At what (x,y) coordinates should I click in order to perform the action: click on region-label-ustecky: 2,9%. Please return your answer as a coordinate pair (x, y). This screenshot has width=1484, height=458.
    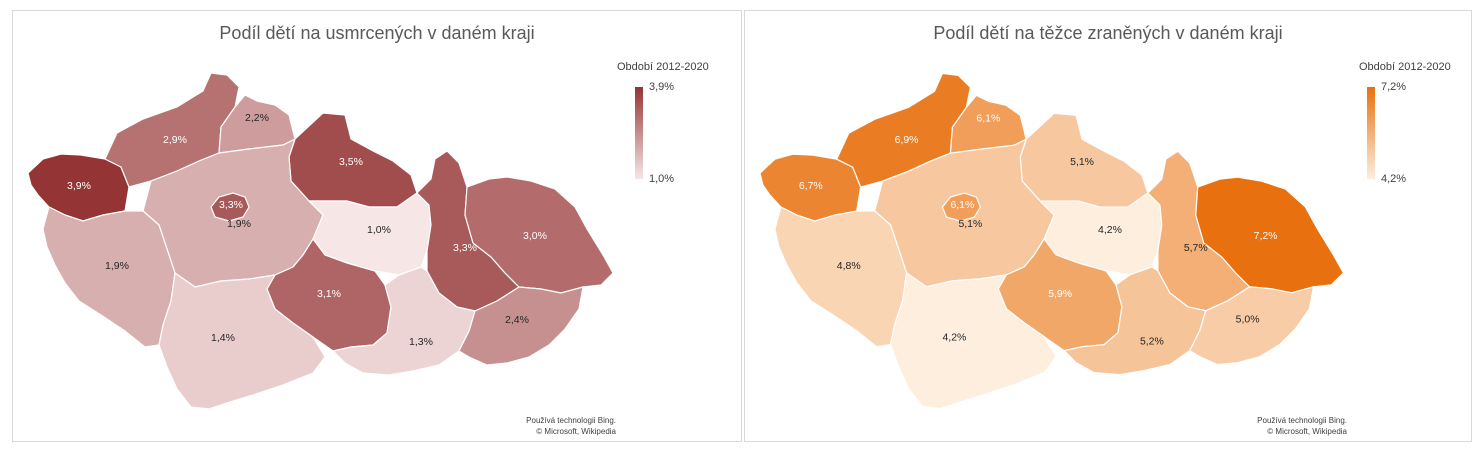
    Looking at the image, I should click on (175, 140).